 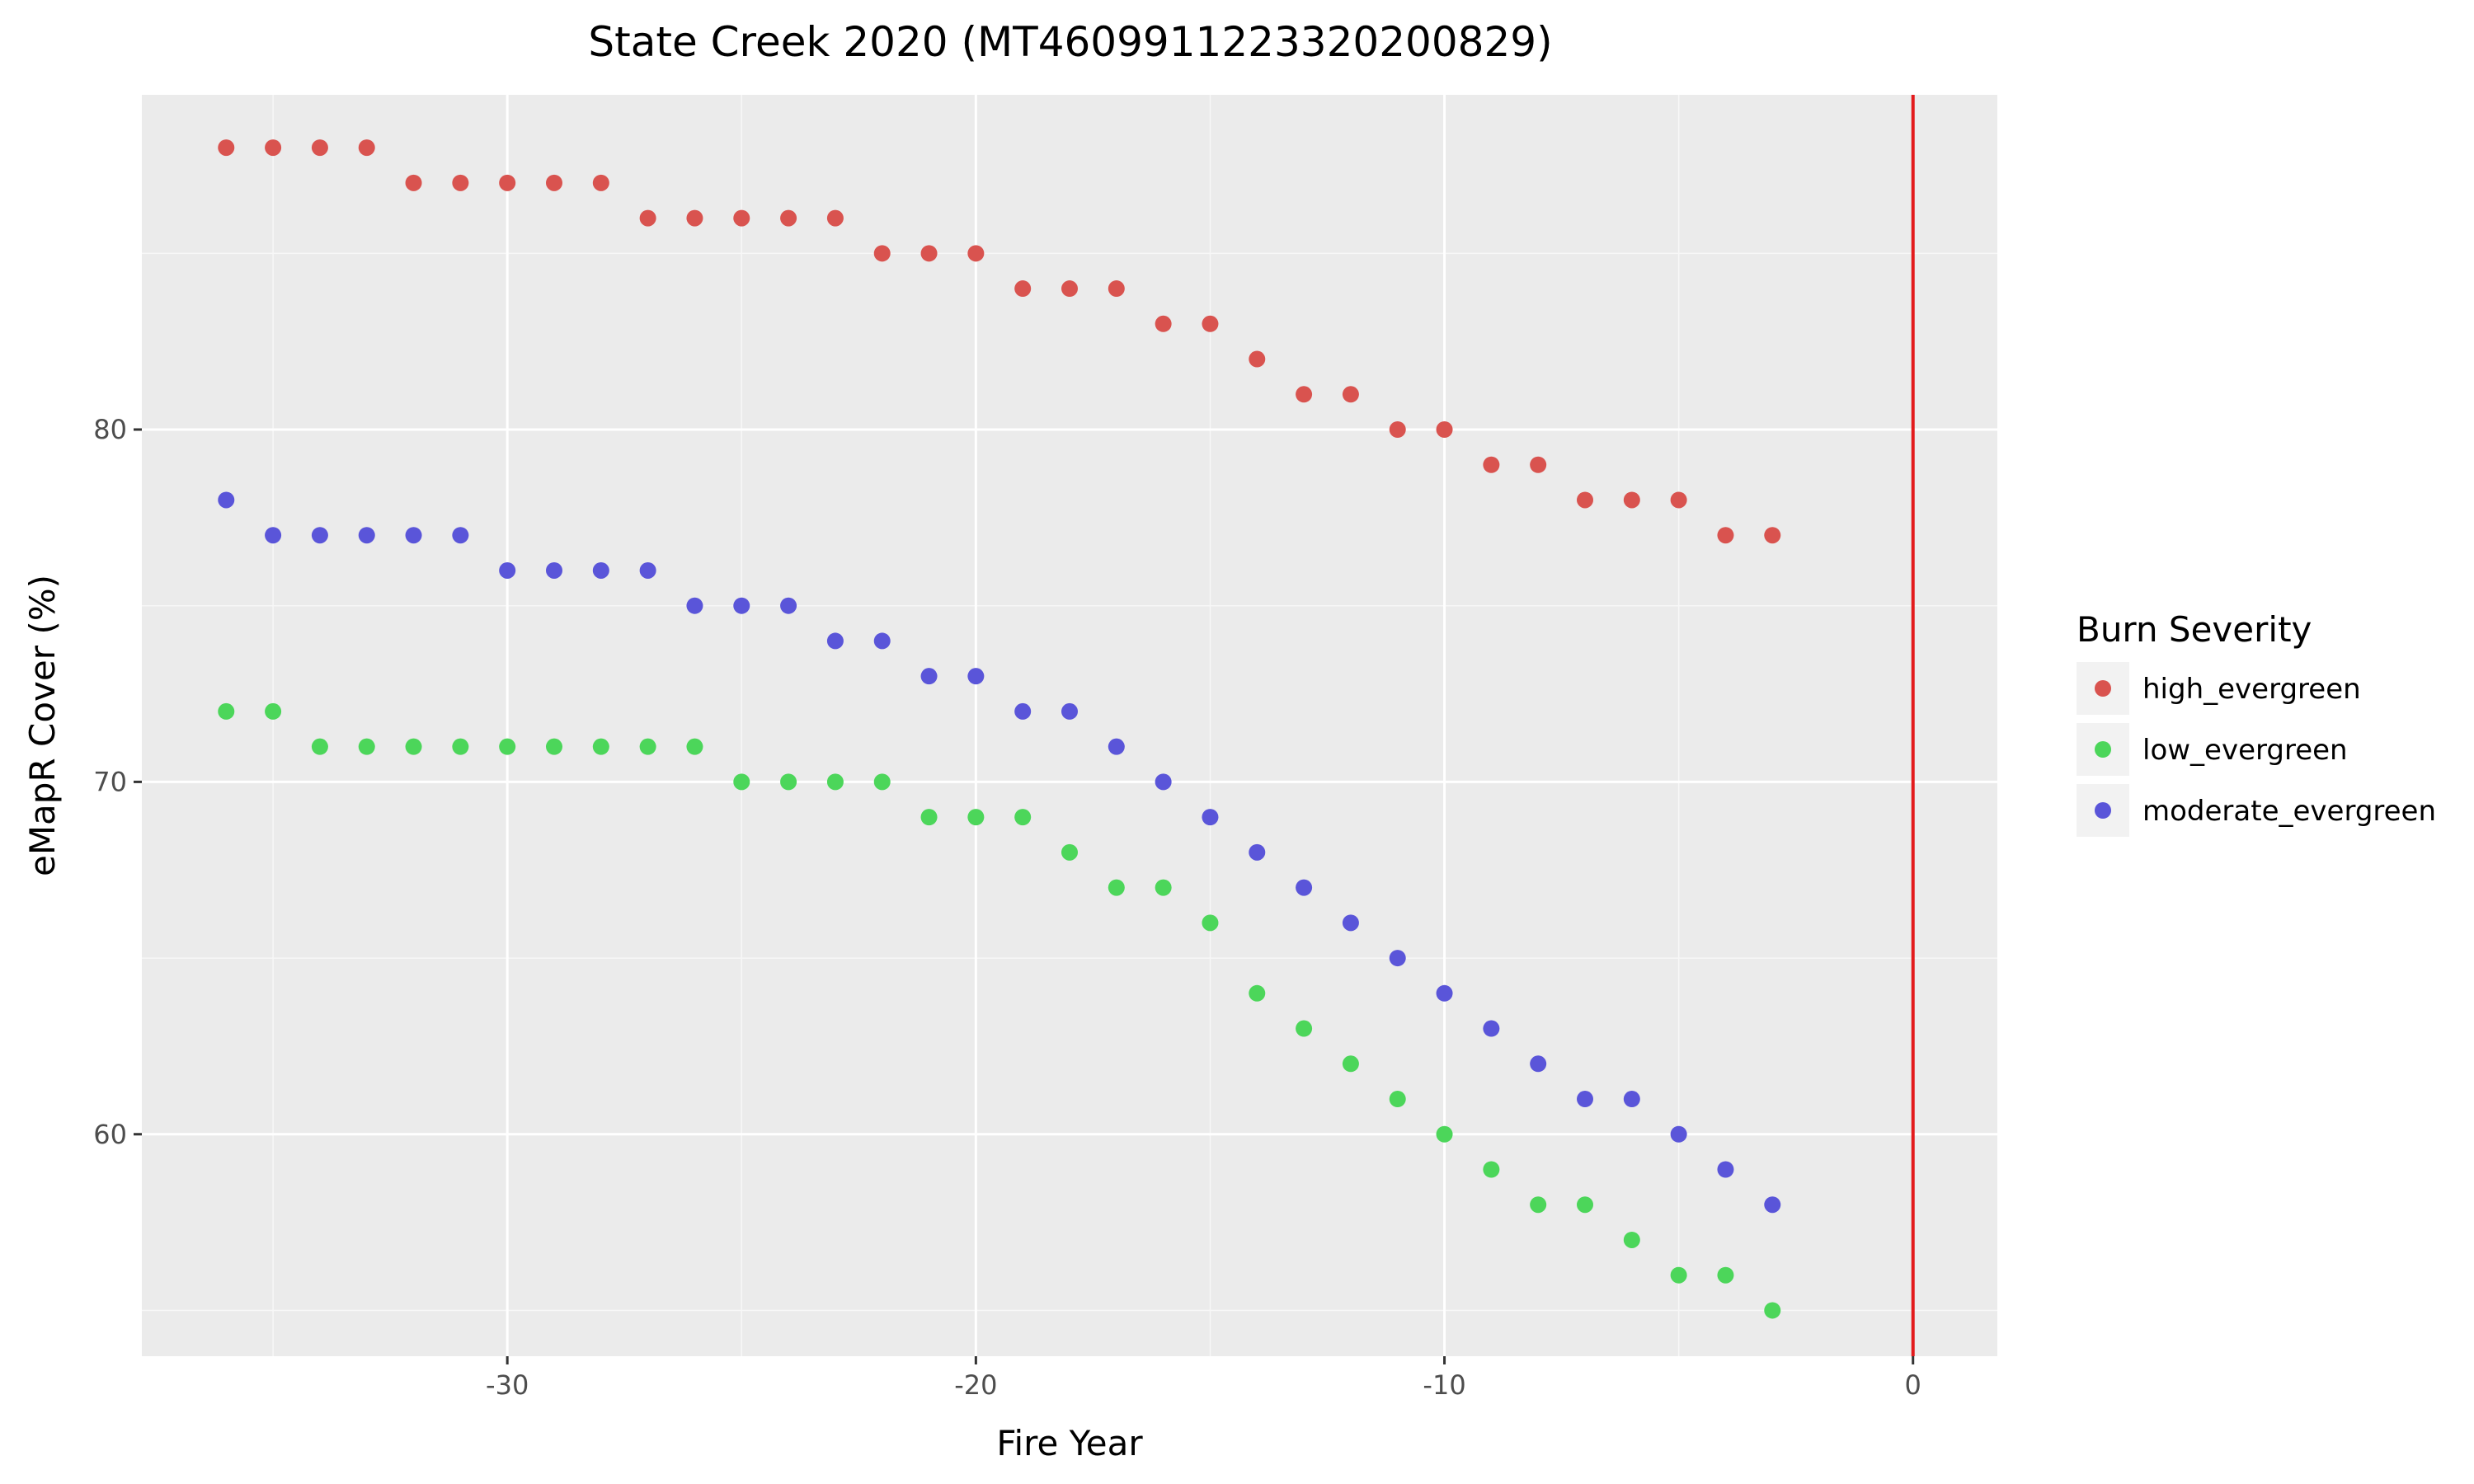 I want to click on y-axis-ticks: 60 70 80, so click(x=117, y=782).